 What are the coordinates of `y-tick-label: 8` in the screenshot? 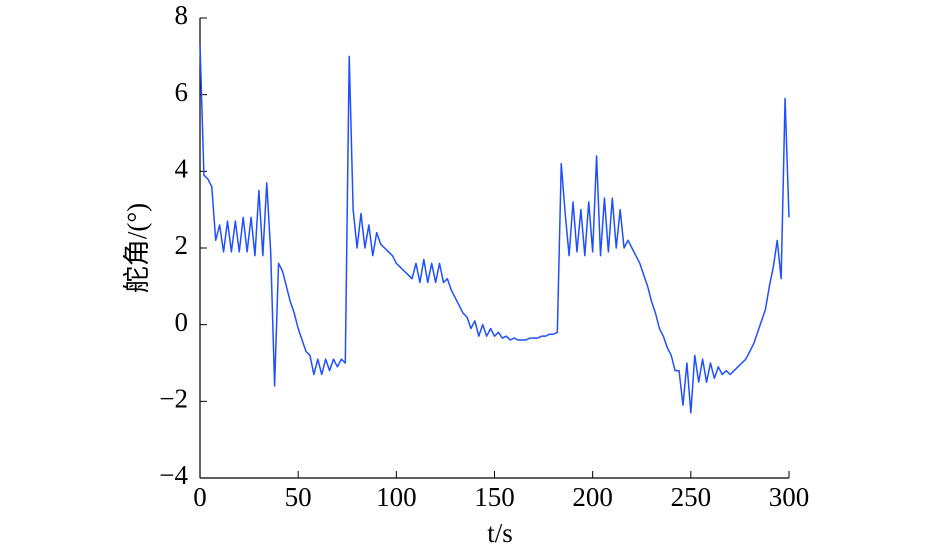 It's located at (182, 15).